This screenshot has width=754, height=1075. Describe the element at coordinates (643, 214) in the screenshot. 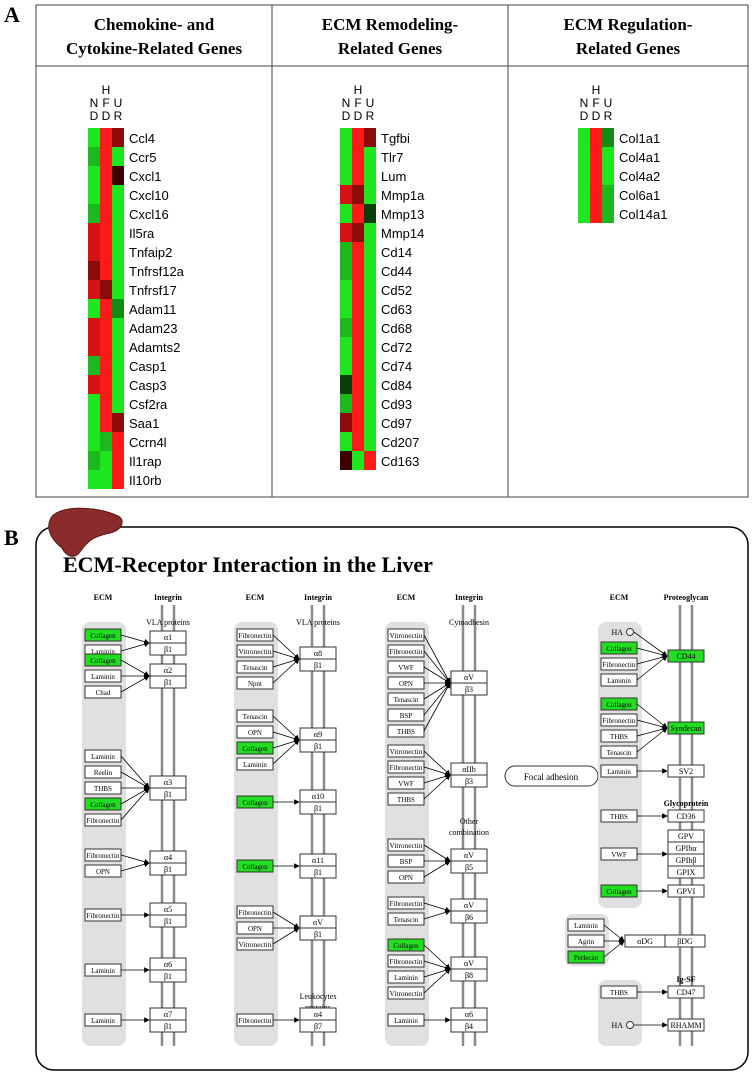

I see `gene-label: Col14a1` at that location.